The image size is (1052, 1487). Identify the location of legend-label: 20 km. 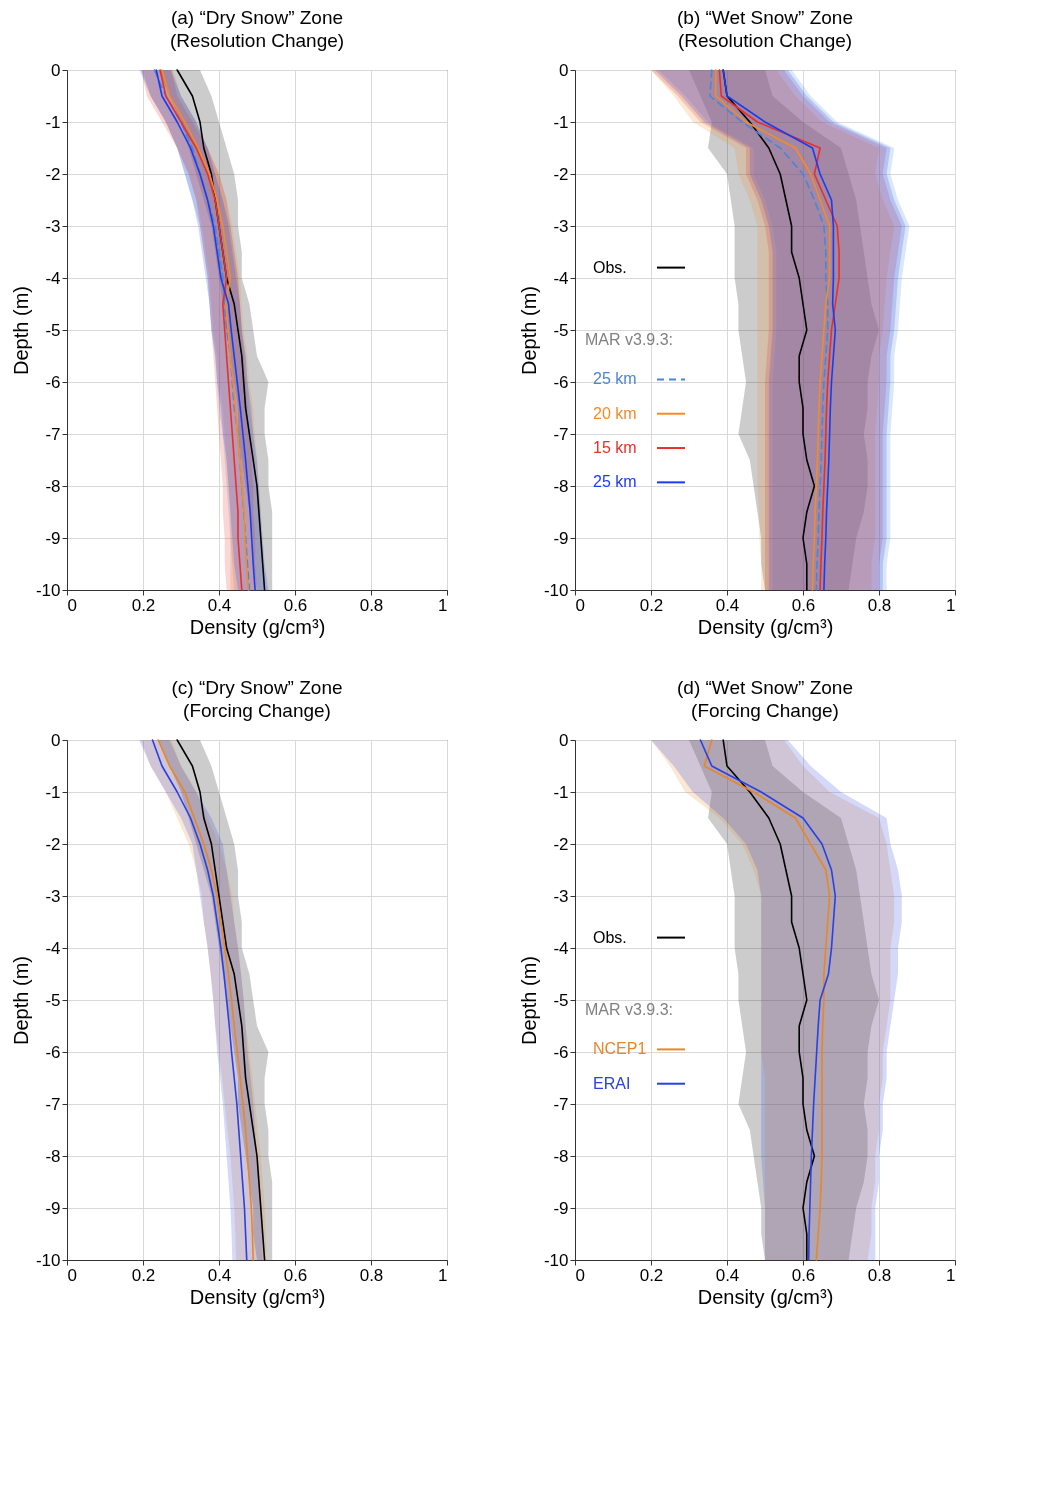
(615, 413).